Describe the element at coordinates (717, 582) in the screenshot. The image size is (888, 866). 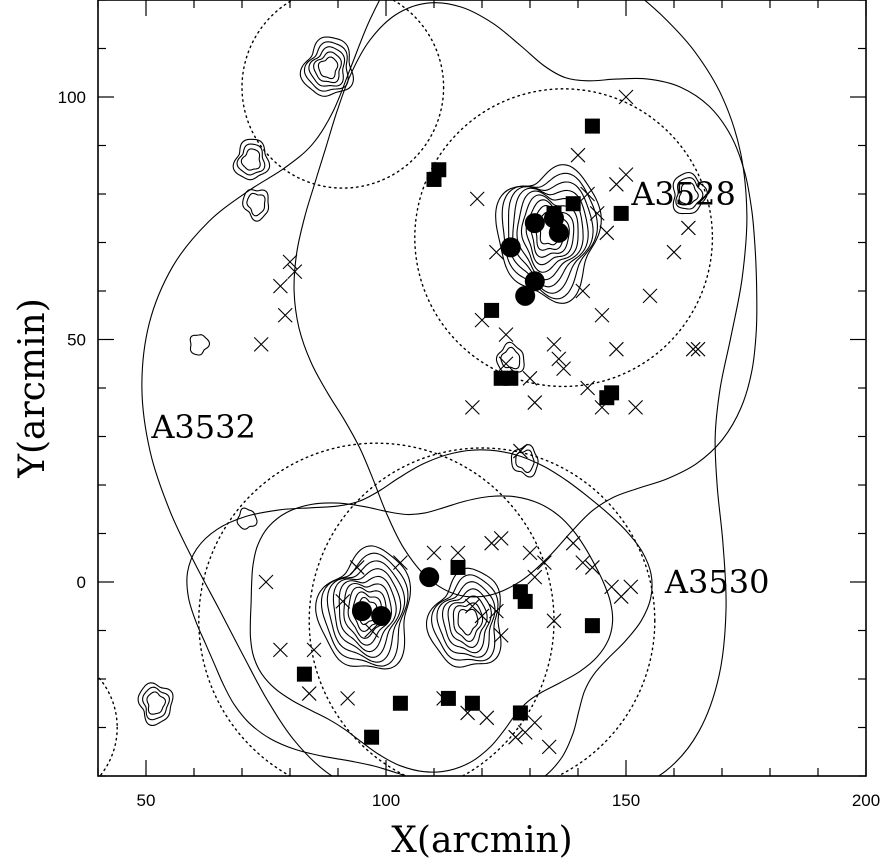
I see `cluster-label: A3530` at that location.